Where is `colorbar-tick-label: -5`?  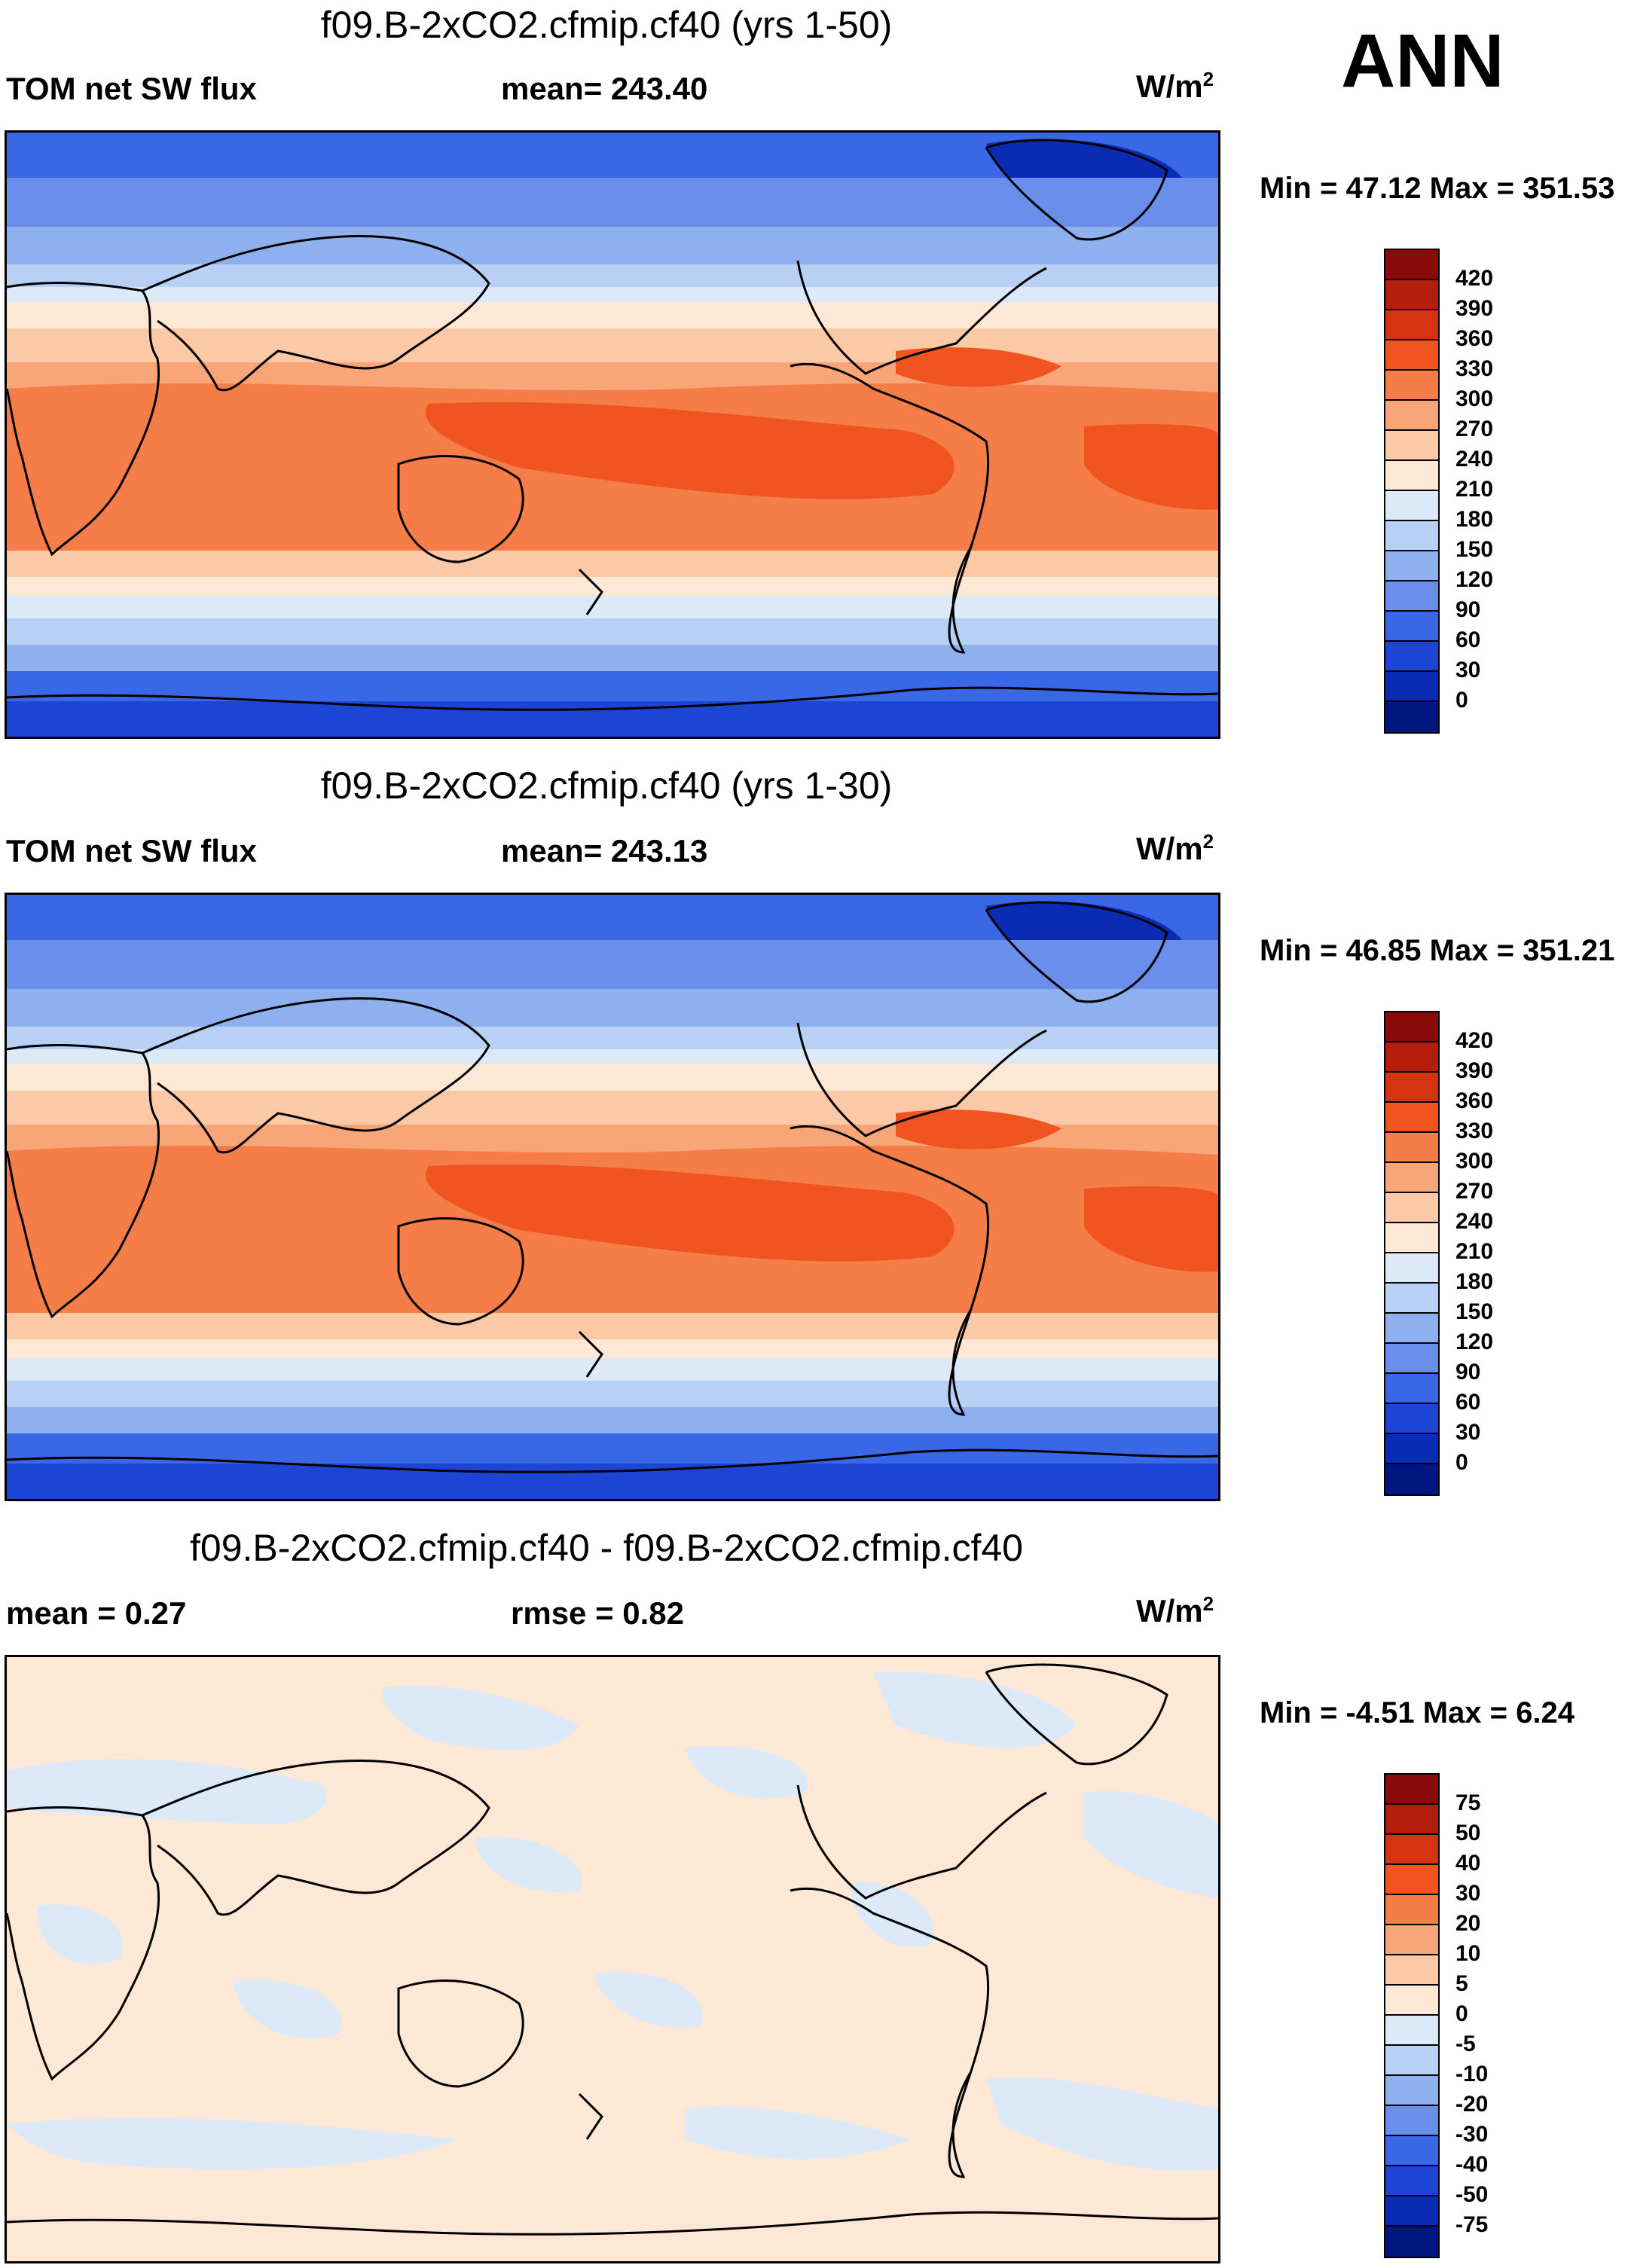 colorbar-tick-label: -5 is located at coordinates (1465, 2044).